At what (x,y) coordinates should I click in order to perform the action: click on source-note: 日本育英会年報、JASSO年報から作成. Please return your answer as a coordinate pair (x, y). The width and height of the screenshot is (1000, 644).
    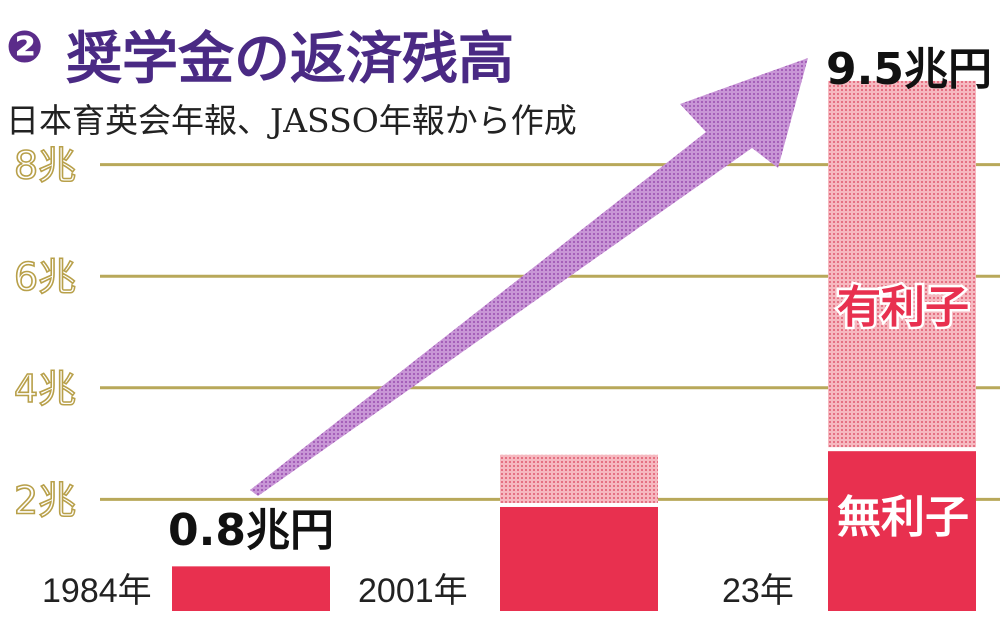
    Looking at the image, I should click on (291, 120).